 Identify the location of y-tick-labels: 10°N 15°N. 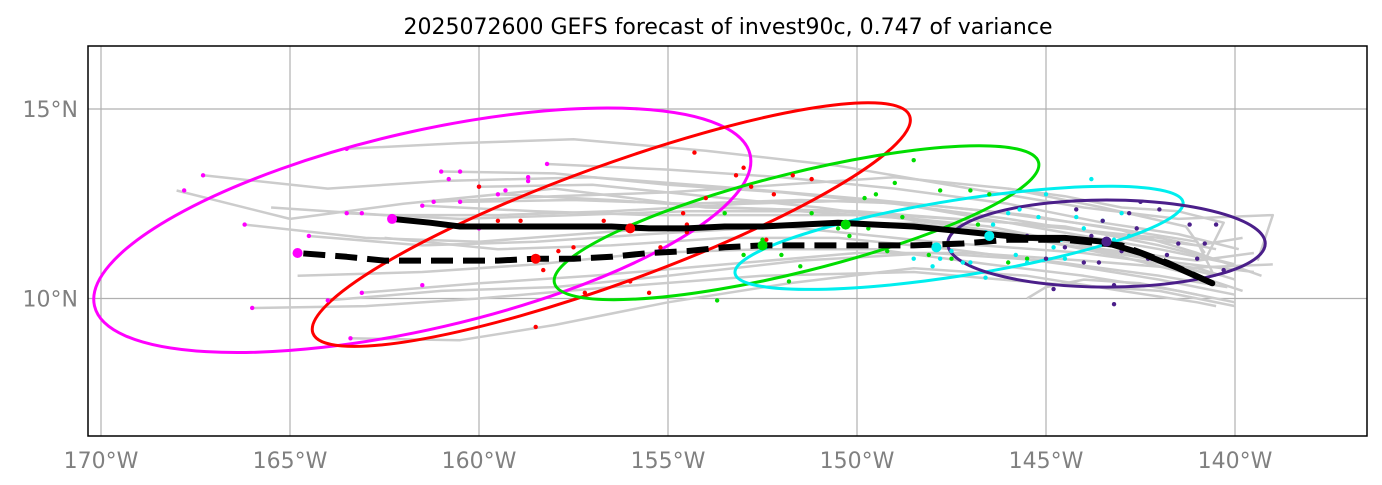
(50, 205).